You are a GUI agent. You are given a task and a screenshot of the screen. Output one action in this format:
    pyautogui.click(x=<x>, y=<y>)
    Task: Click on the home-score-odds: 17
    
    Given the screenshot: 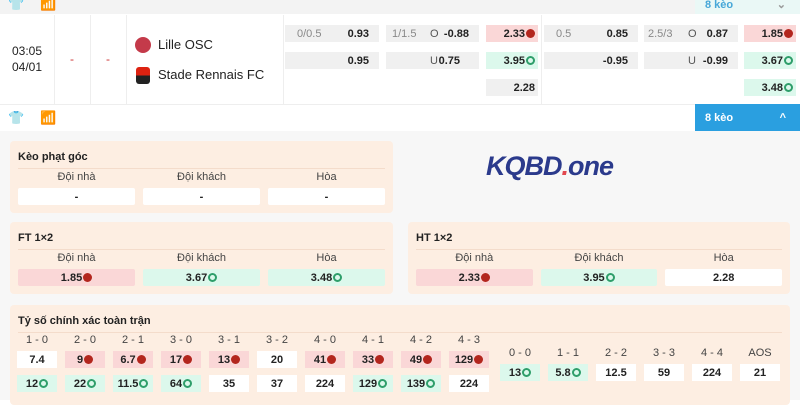 What is the action you would take?
    pyautogui.click(x=181, y=359)
    